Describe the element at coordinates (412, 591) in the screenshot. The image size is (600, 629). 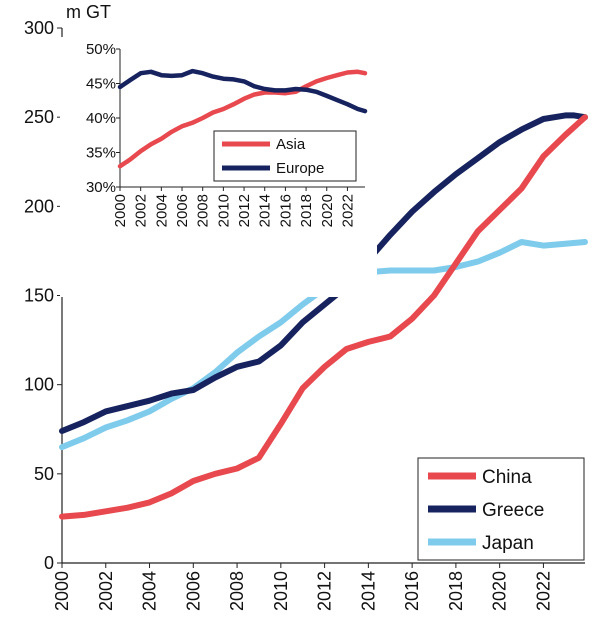
I see `x-tick-label: 2016` at that location.